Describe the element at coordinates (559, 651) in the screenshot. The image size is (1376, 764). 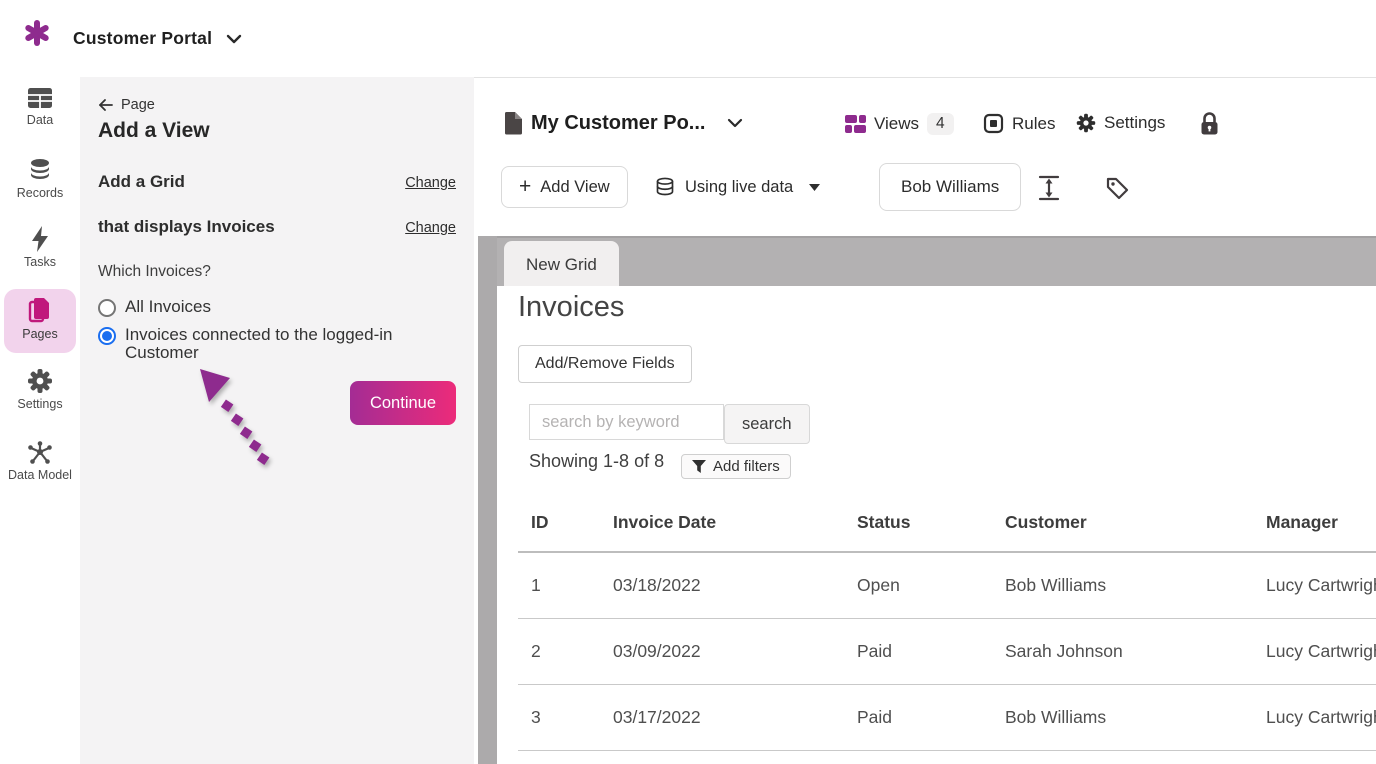
I see `cell-id: 2` at that location.